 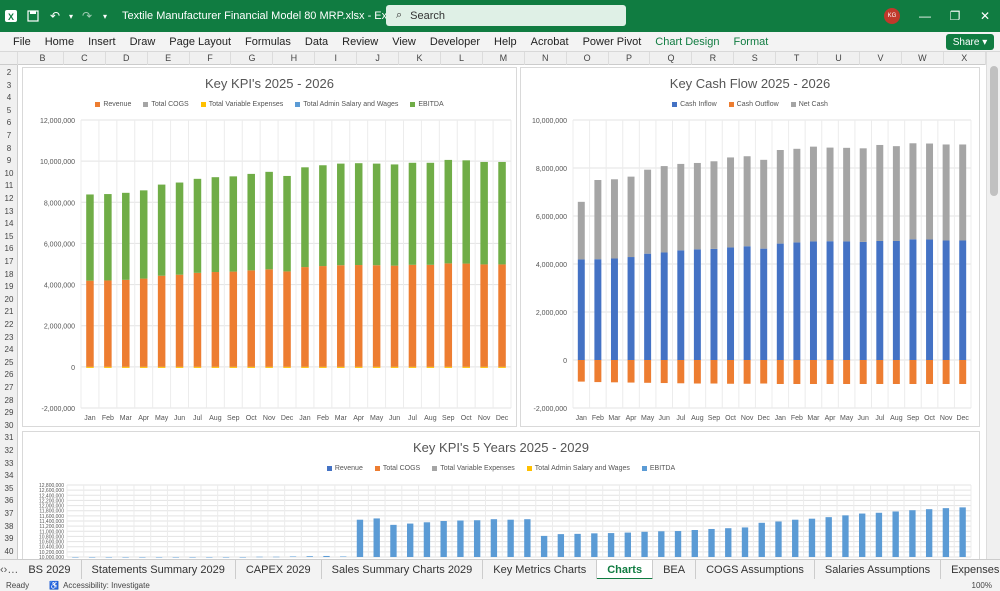 I want to click on menu-format: Format, so click(x=751, y=41).